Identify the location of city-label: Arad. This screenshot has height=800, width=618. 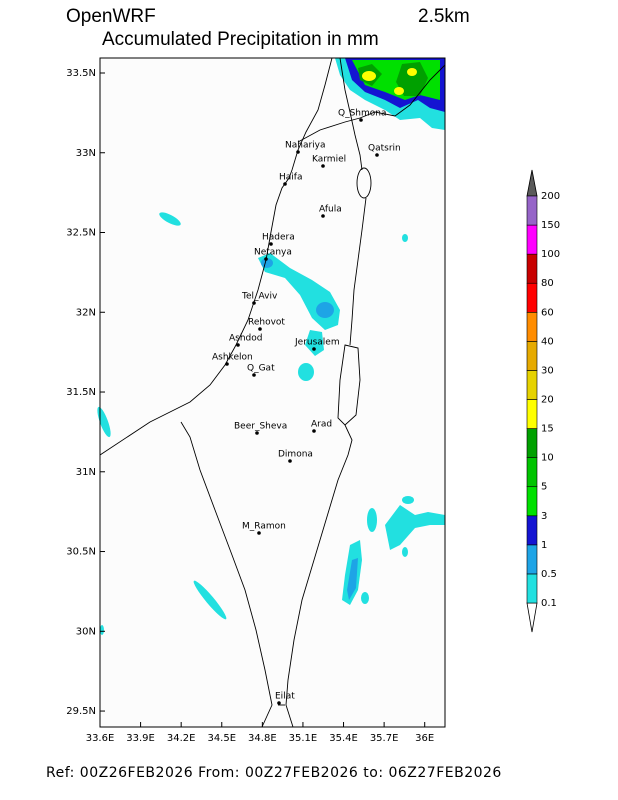
(321, 425).